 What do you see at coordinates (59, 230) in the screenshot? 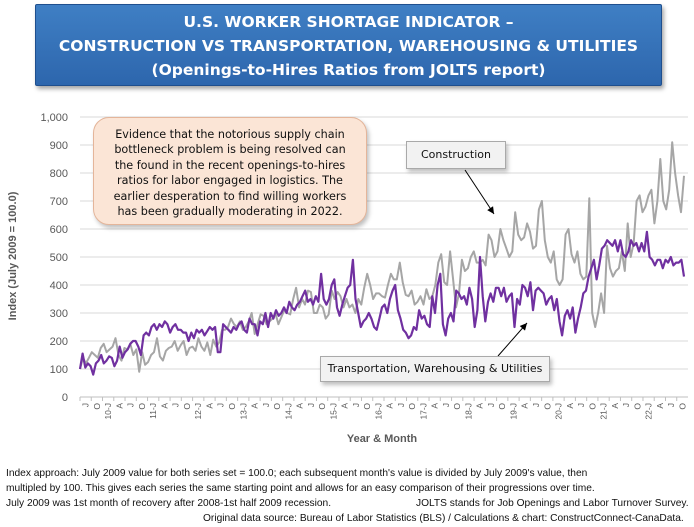
I see `y-tick-label: 600` at bounding box center [59, 230].